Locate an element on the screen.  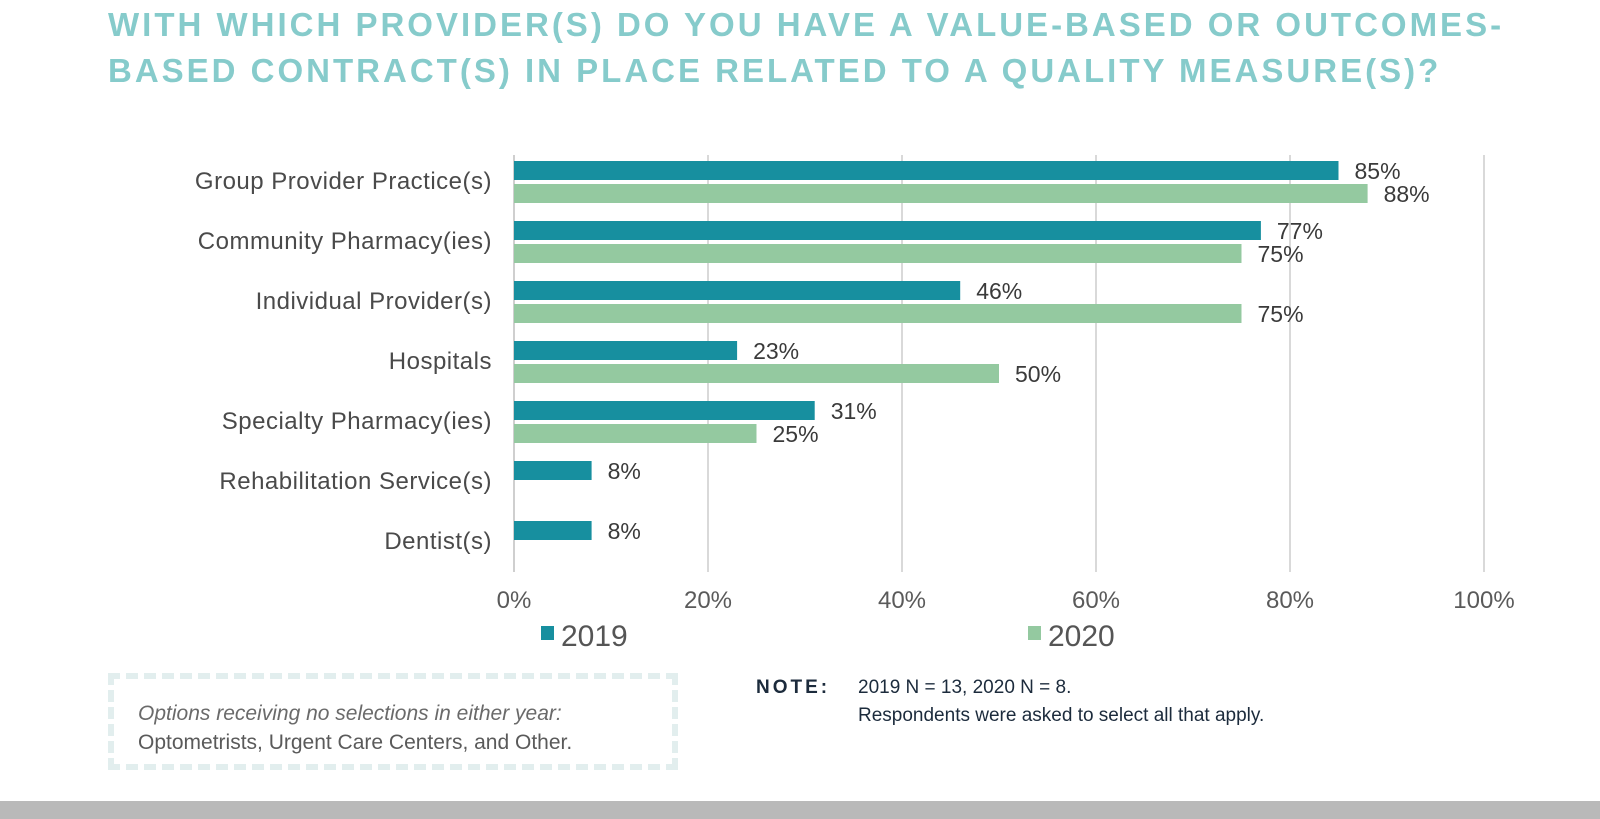
value-label-2020: 25% is located at coordinates (796, 434).